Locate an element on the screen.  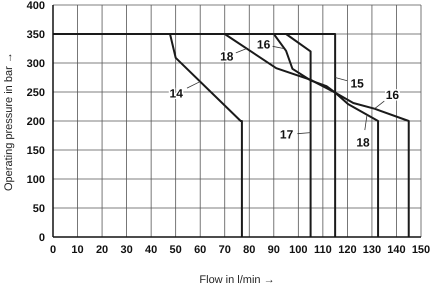
x-tick-label: 70 is located at coordinates (224, 250).